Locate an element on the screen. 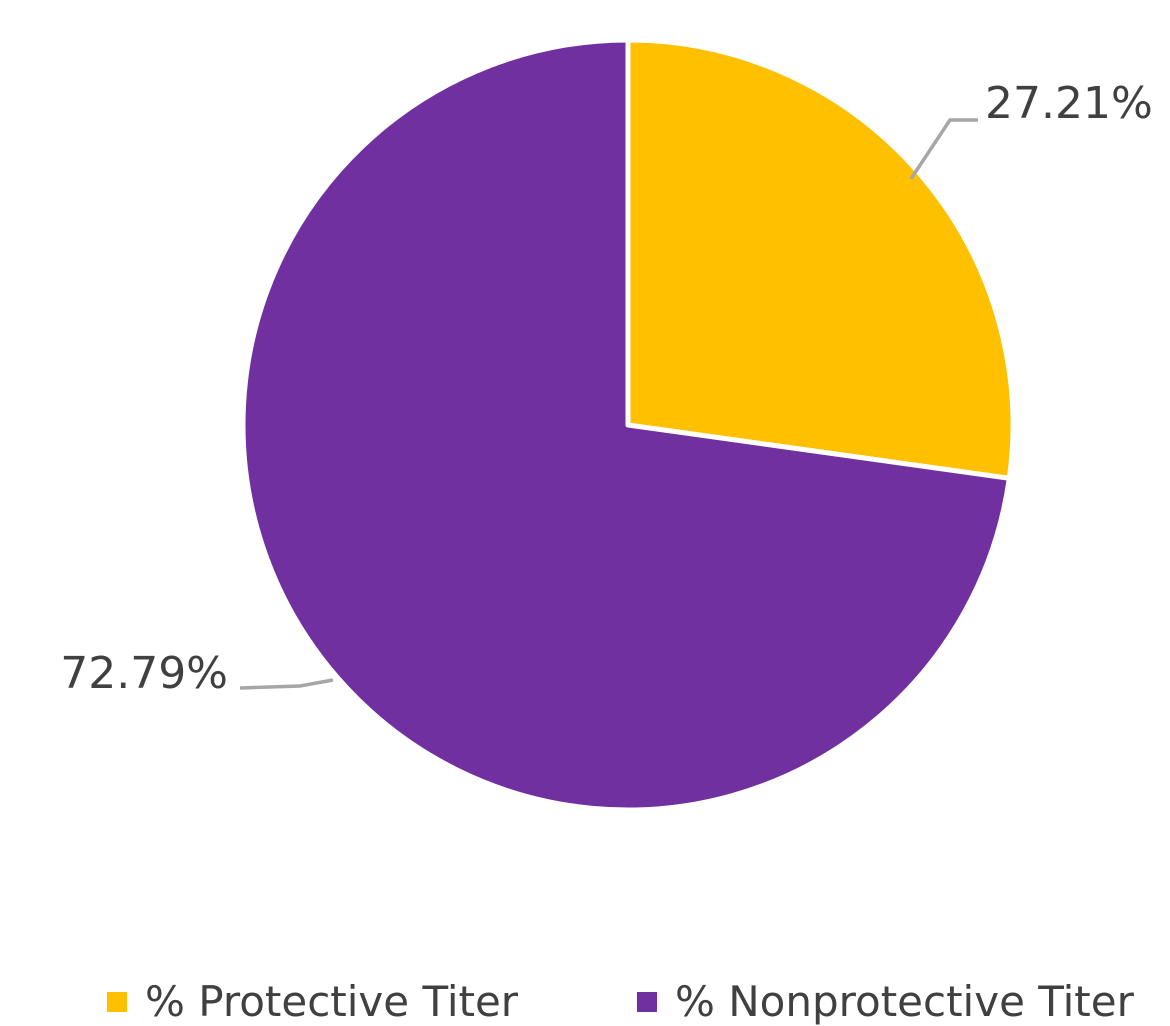 Image resolution: width=1170 pixels, height=1026 pixels. legend-label-nonprotective: % Nonprotective Titer is located at coordinates (905, 1001).